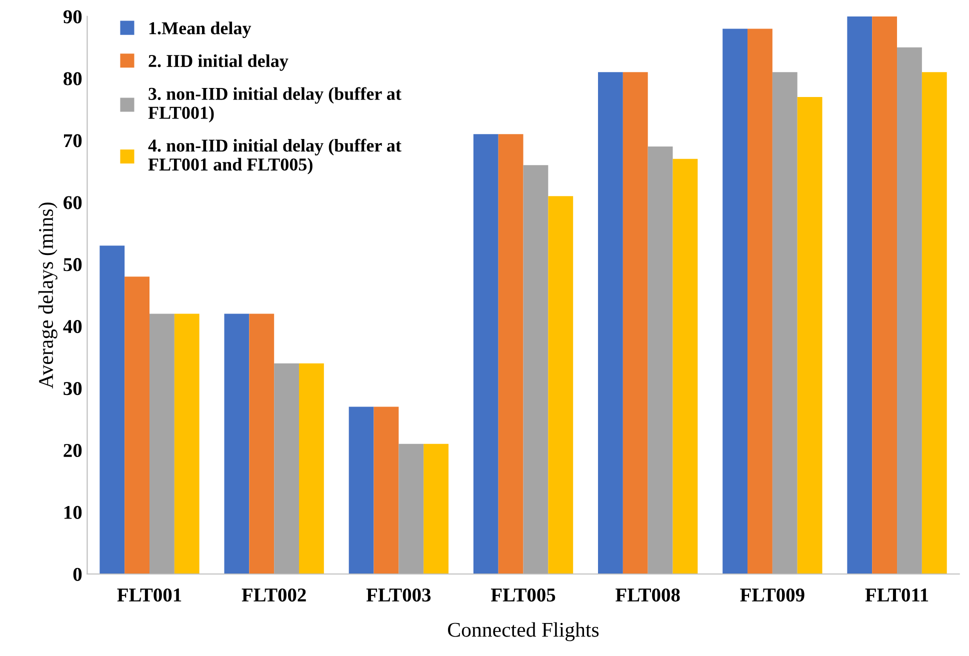 The height and width of the screenshot is (656, 969). Describe the element at coordinates (772, 595) in the screenshot. I see `x-tick-label: FLT009` at that location.